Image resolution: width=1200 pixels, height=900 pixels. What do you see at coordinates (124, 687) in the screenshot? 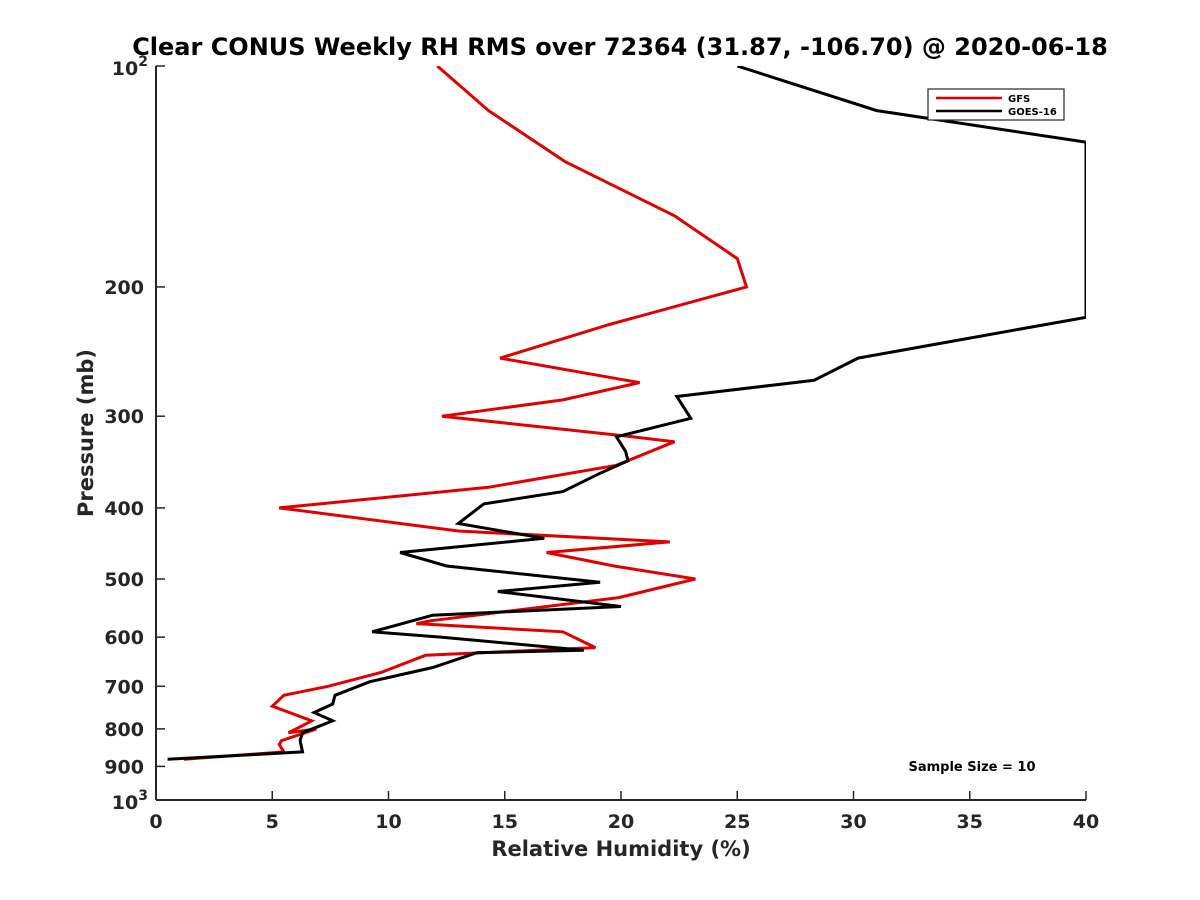
I see `y-tick-label: 700` at bounding box center [124, 687].